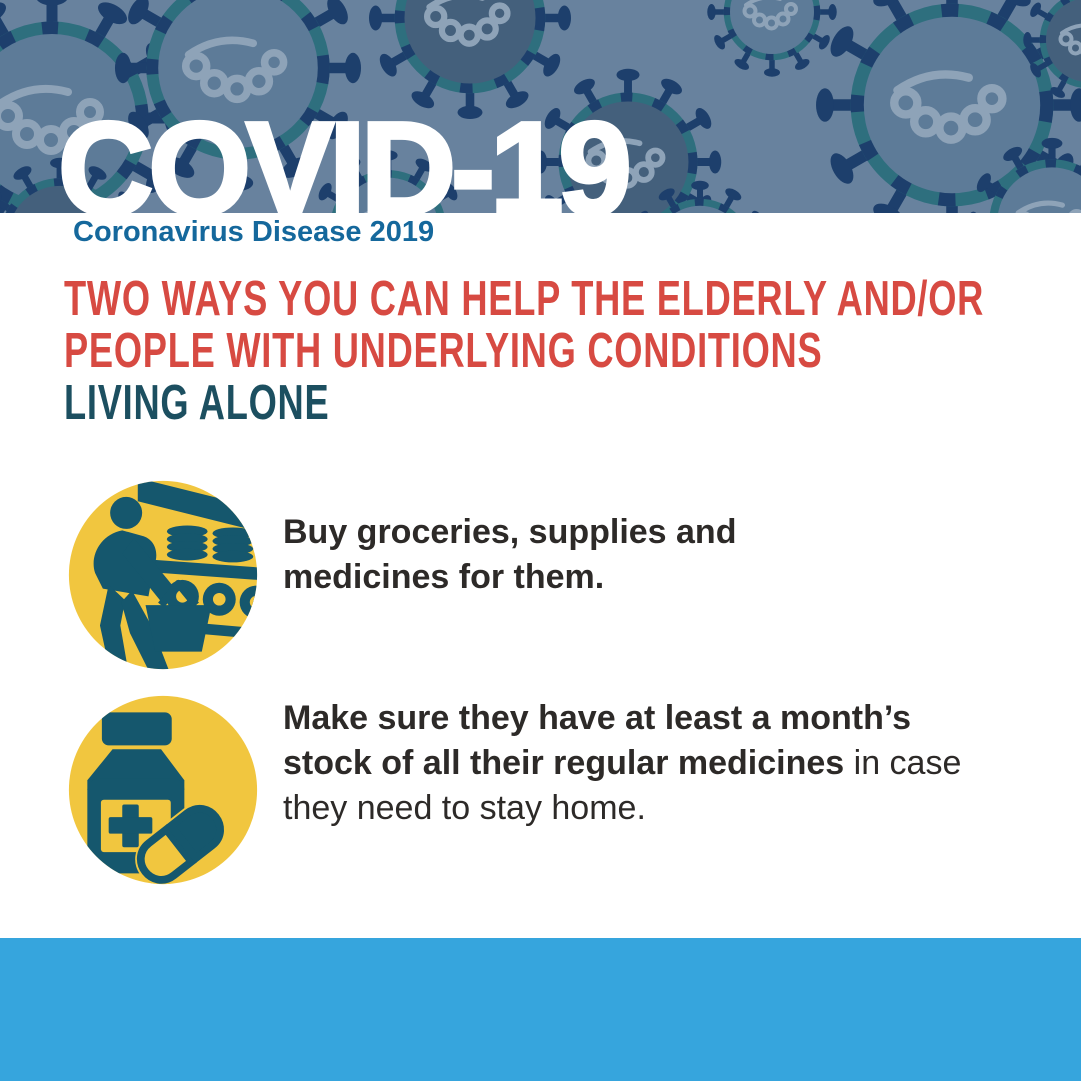  What do you see at coordinates (524, 299) in the screenshot?
I see `headline-line-1: TWO WAYS YOU CAN HELP THE ELDERLY AND/OR` at bounding box center [524, 299].